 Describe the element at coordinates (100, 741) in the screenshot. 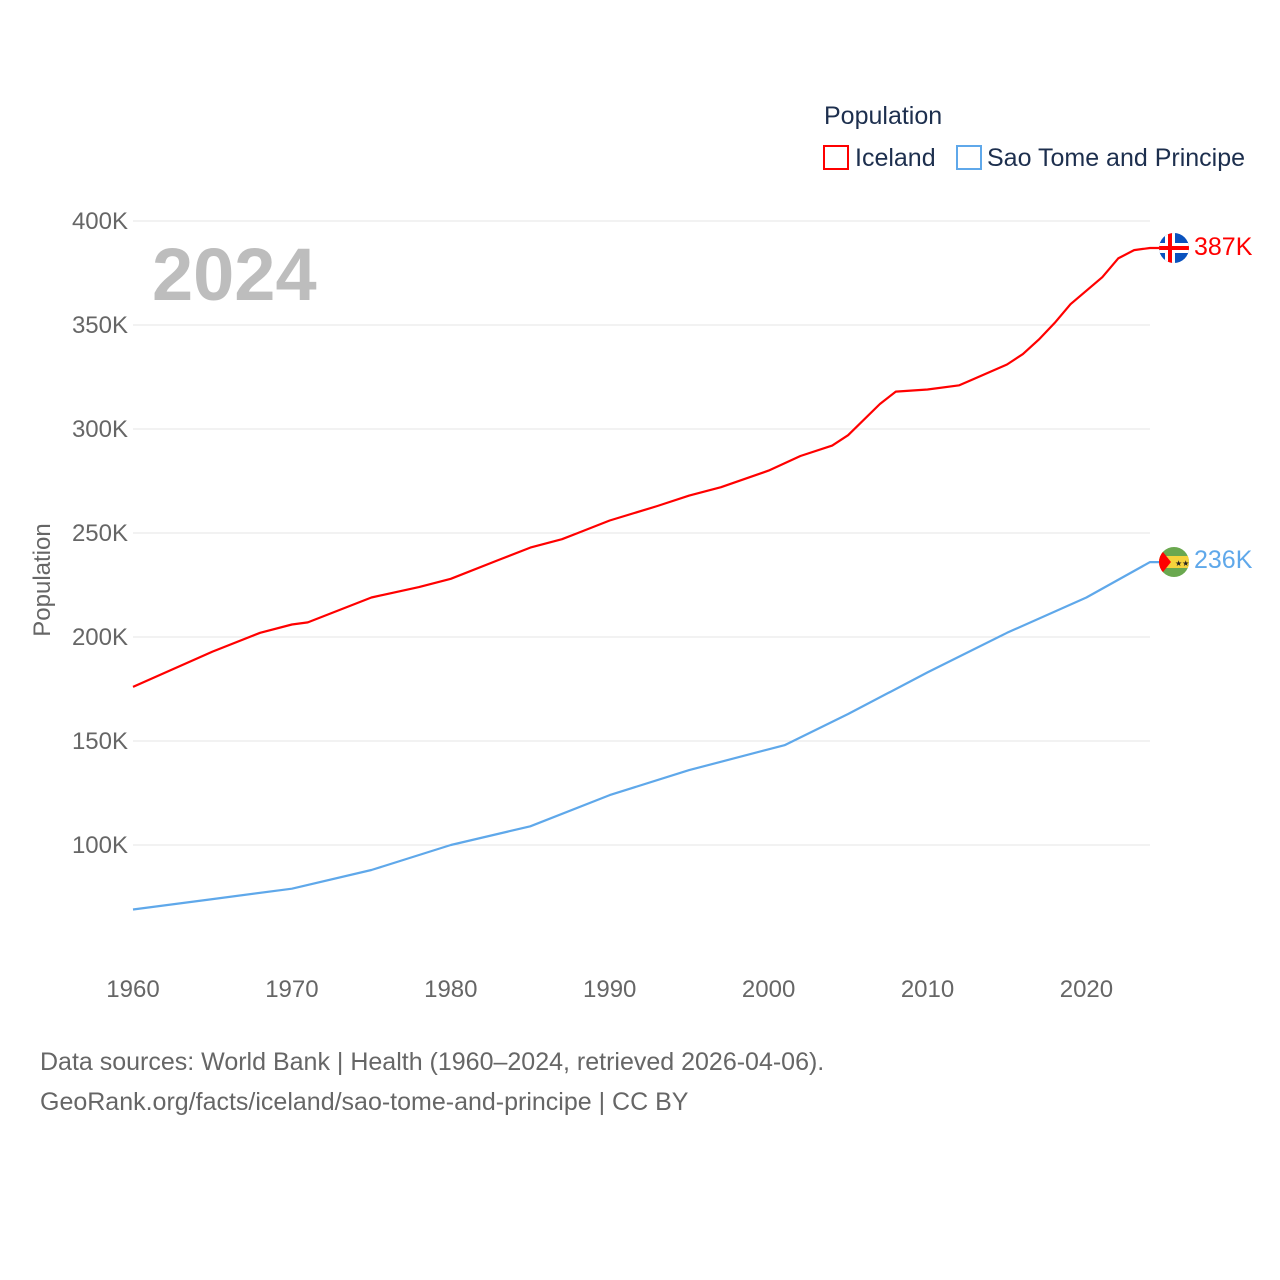

I see `y-tick-label: 150K` at that location.